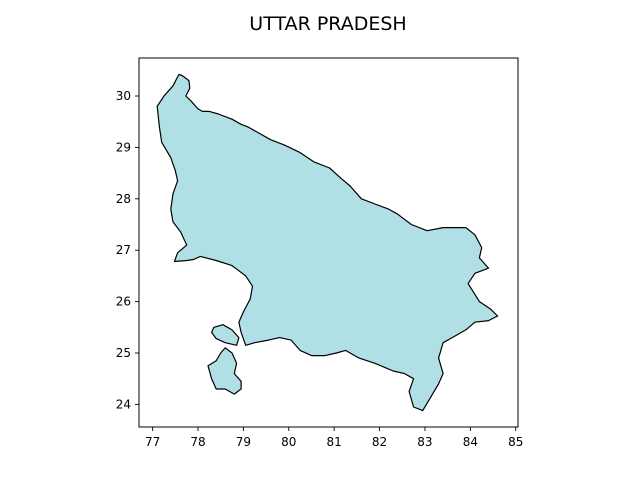  What do you see at coordinates (123, 96) in the screenshot?
I see `y-tick-label: 30` at bounding box center [123, 96].